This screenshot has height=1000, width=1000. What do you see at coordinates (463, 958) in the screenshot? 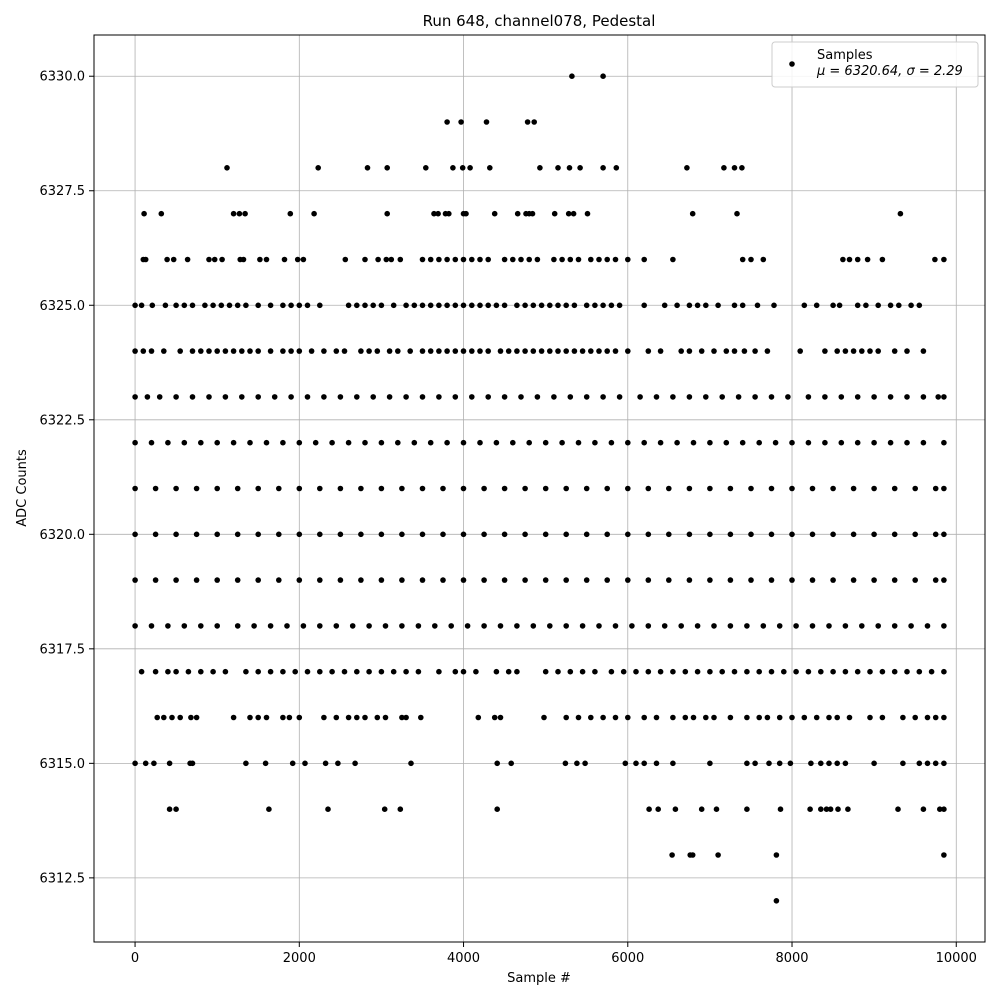
I see `x-tick-label: 4000` at bounding box center [463, 958].